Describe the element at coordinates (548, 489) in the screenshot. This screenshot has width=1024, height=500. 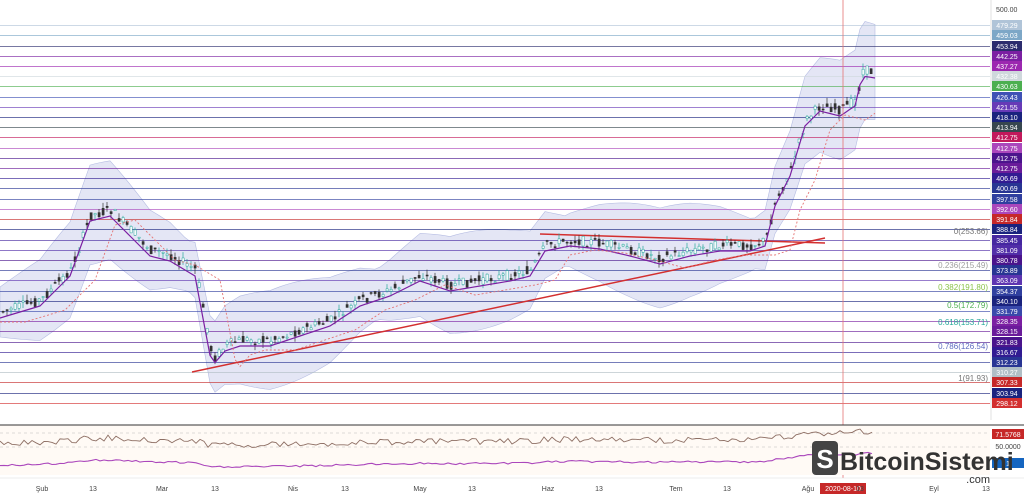
I see `x-axis-tick-label: Haz` at that location.